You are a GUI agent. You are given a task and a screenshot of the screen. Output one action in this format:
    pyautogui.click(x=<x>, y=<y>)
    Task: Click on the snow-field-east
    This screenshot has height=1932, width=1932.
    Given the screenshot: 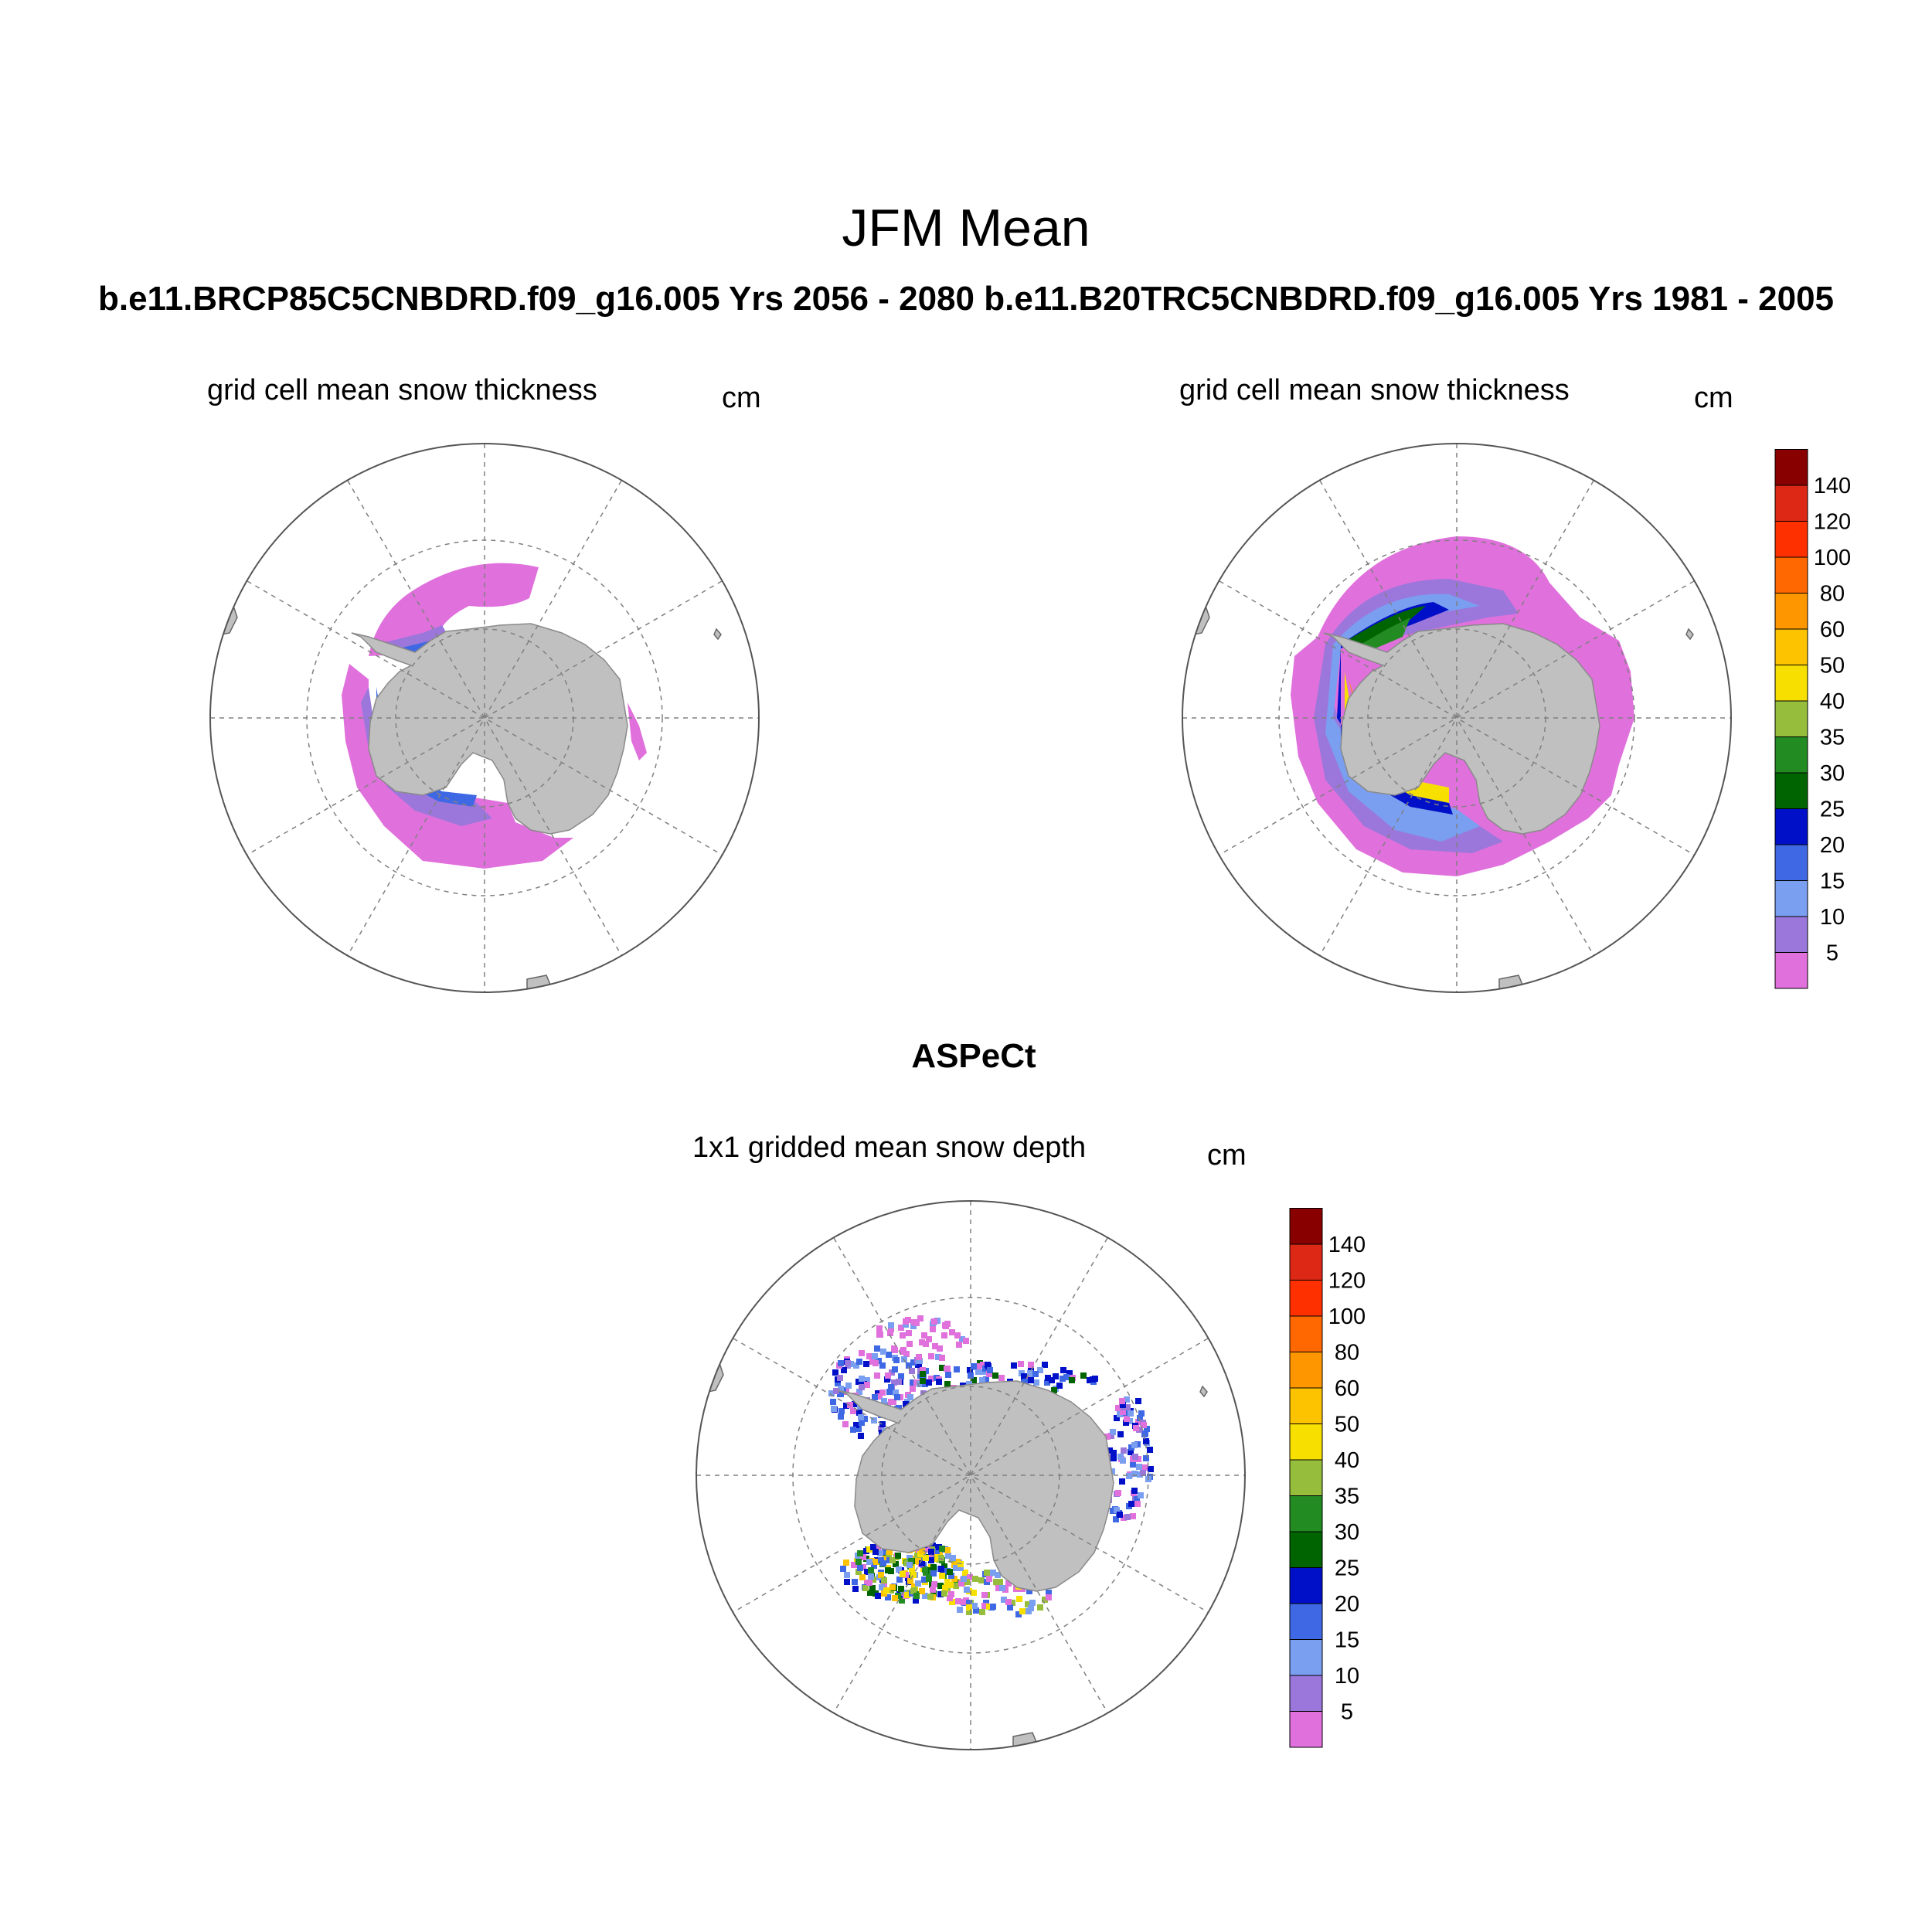 What is the action you would take?
    pyautogui.click(x=638, y=731)
    